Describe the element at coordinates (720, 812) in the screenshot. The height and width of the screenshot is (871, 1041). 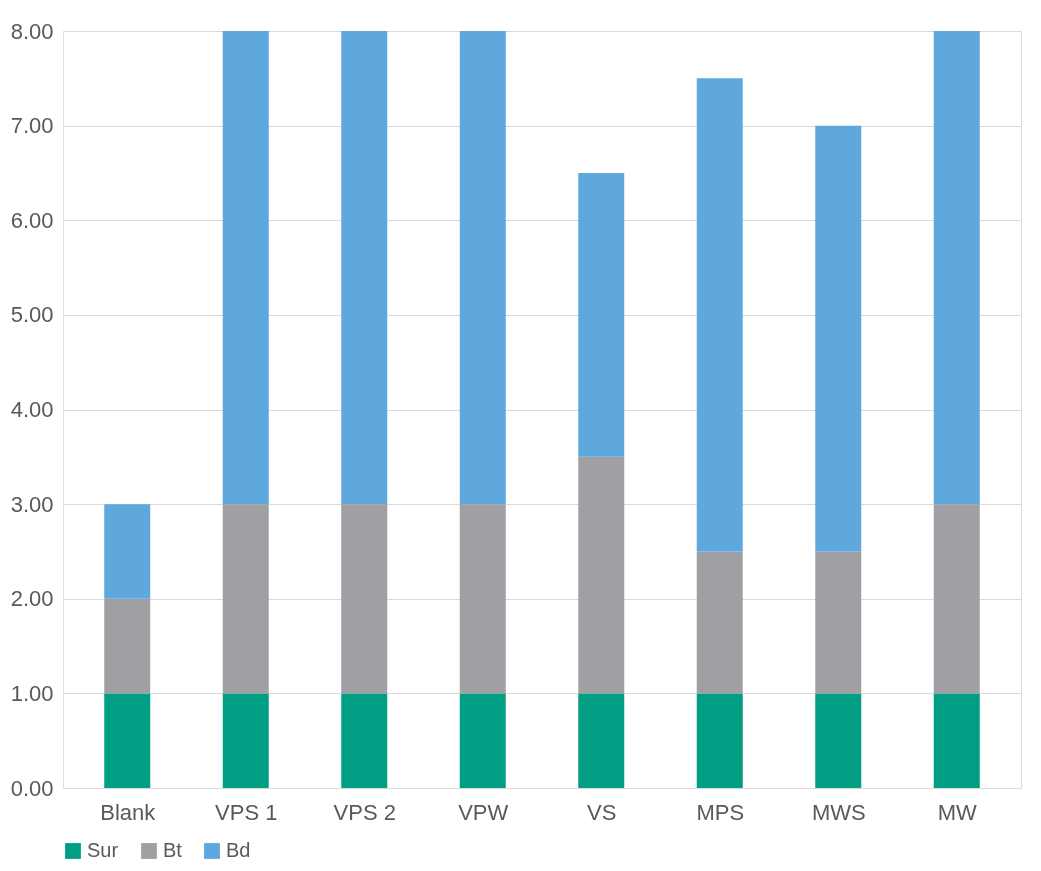
I see `x-tick-label: MPS` at that location.